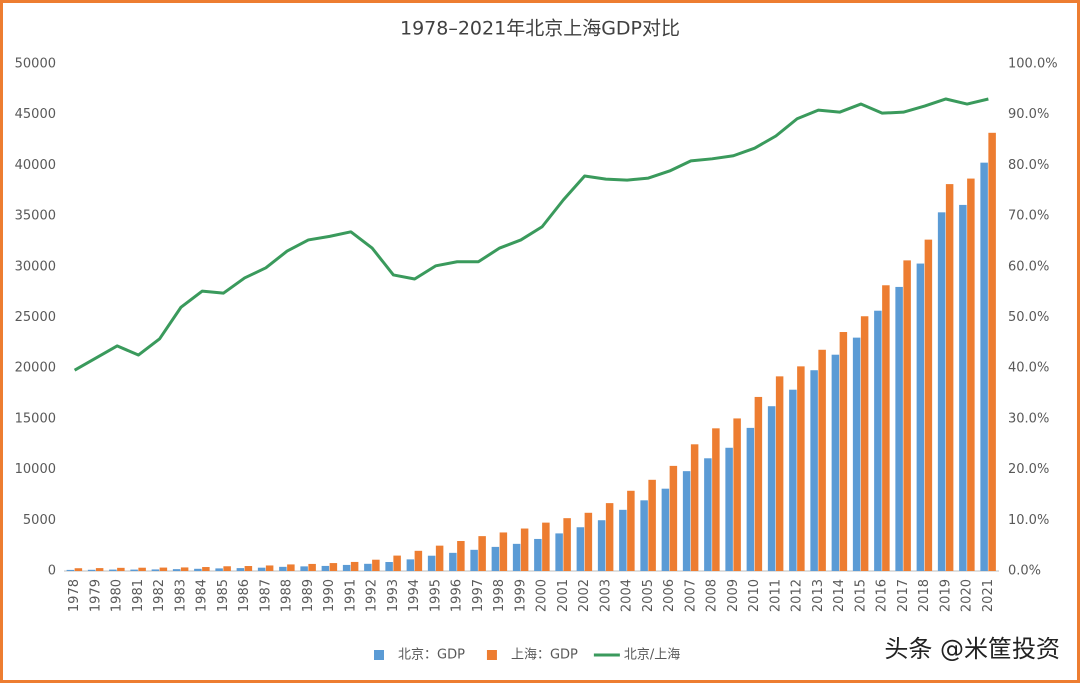  Describe the element at coordinates (733, 595) in the screenshot. I see `x-tick-label: 2009` at that location.